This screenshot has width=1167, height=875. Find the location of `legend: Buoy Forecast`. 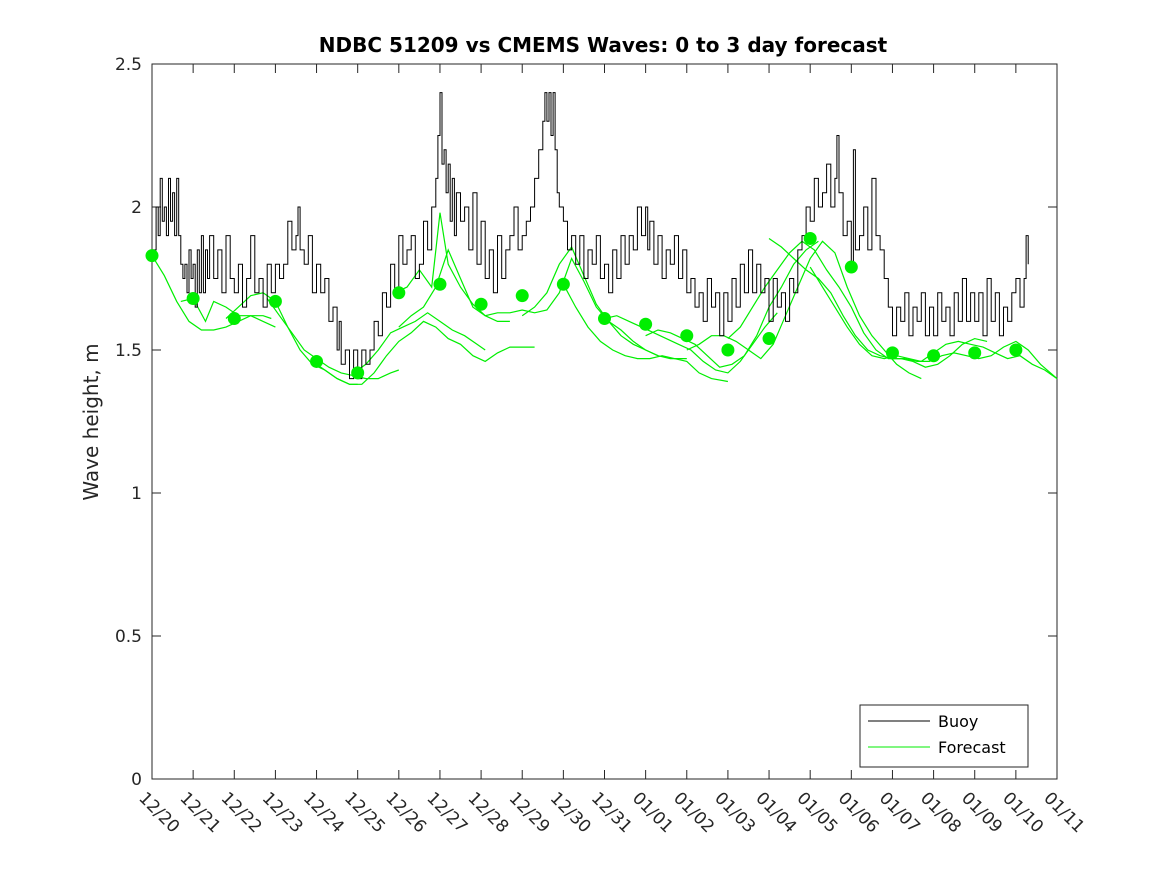

legend: Buoy Forecast is located at coordinates (944, 736).